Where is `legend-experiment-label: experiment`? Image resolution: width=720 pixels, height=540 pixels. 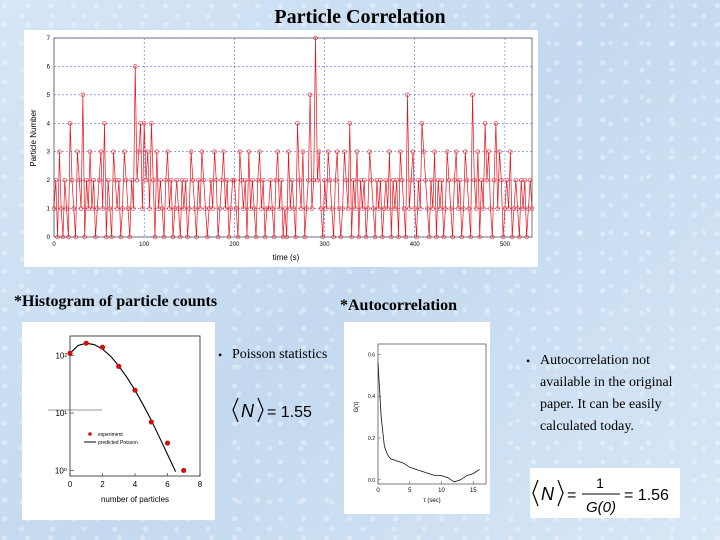
legend-experiment-label: experiment is located at coordinates (110, 435).